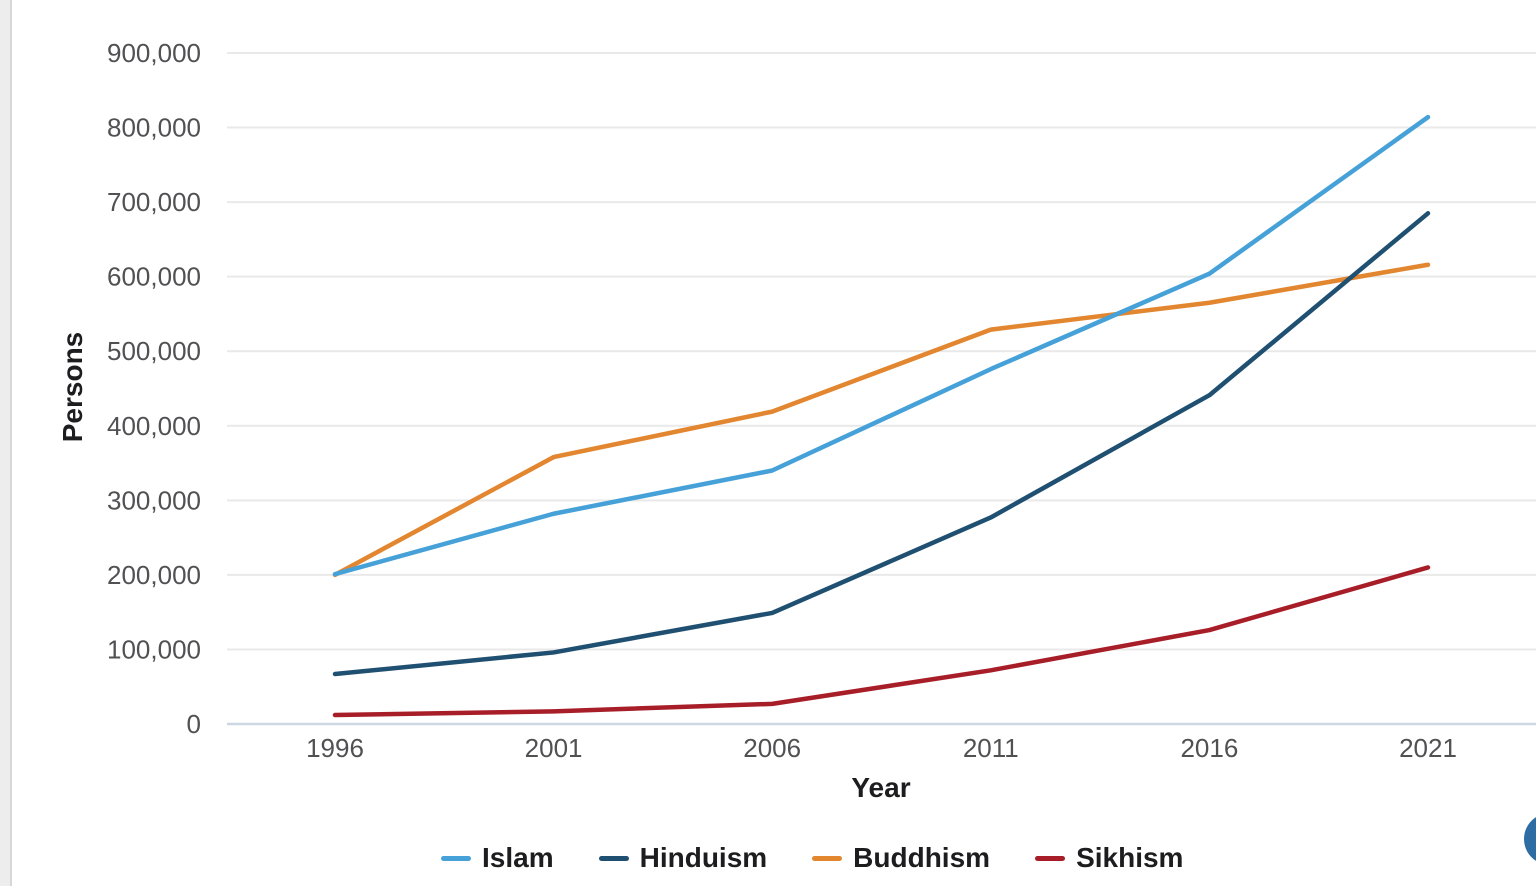  I want to click on legend-swatch-buddhism, so click(827, 858).